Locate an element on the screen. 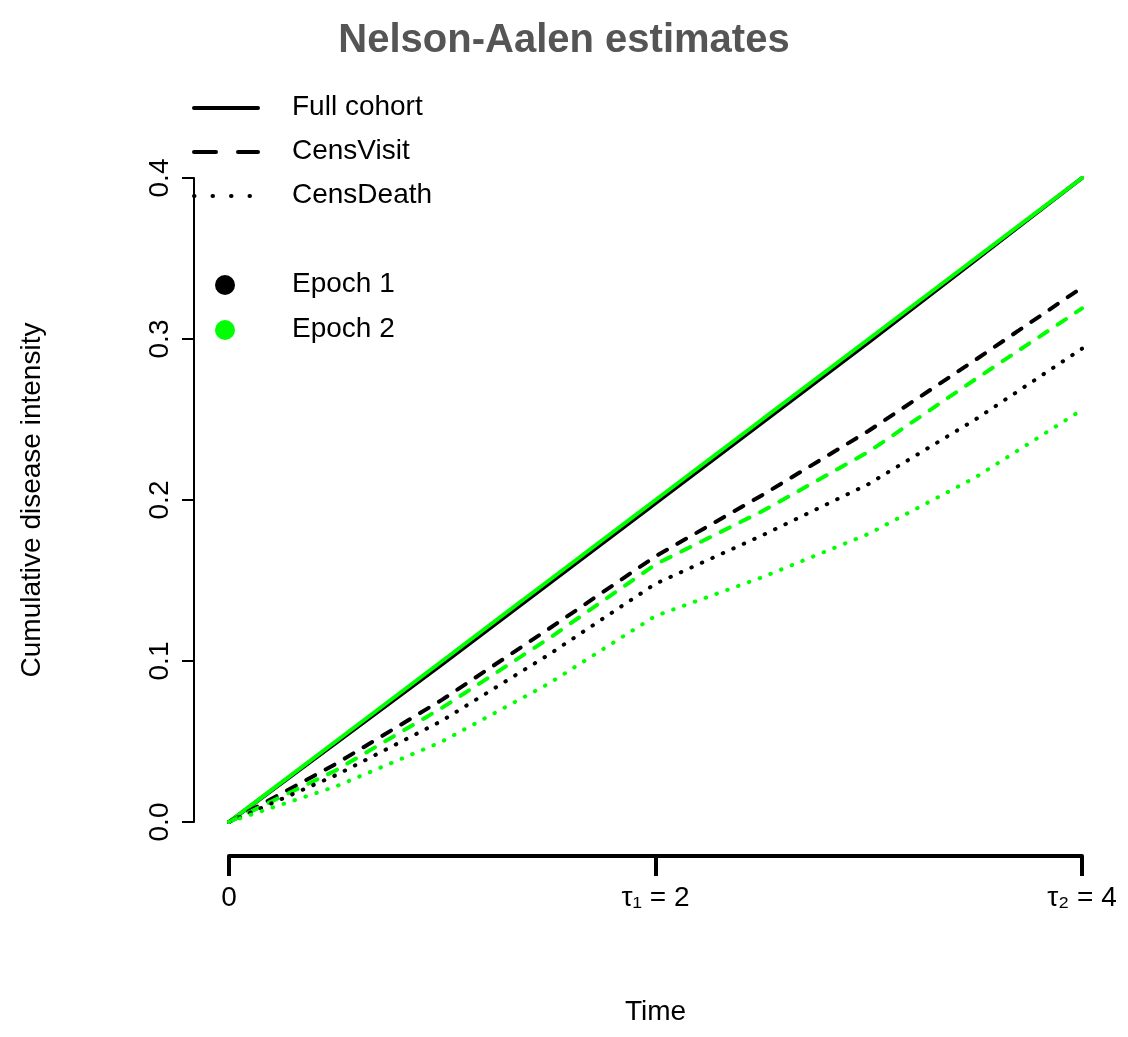 Image resolution: width=1128 pixels, height=1037 pixels. x-axis-title: Time is located at coordinates (655, 1010).